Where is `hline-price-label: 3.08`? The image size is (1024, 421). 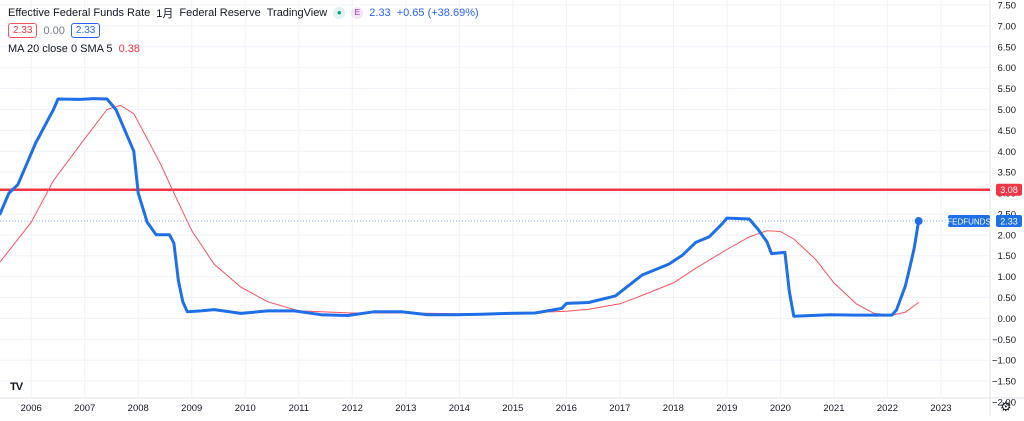
hline-price-label: 3.08 is located at coordinates (1009, 190).